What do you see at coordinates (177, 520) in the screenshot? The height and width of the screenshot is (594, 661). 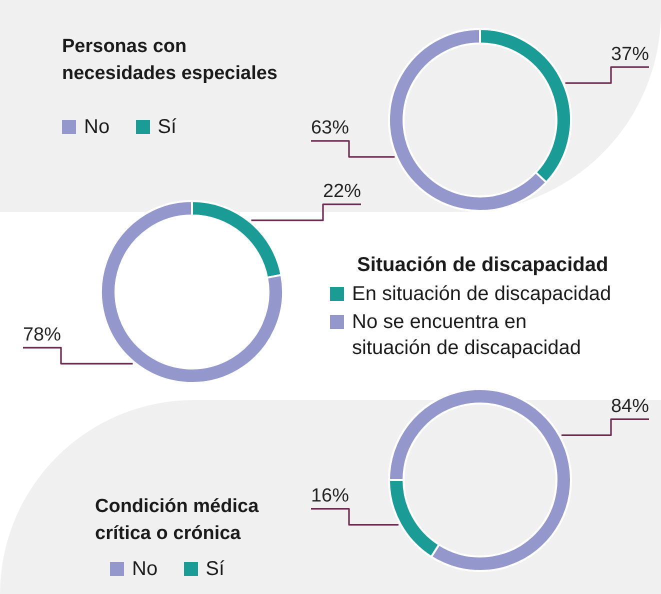 I see `text: Condición médica crítica o crónica` at bounding box center [177, 520].